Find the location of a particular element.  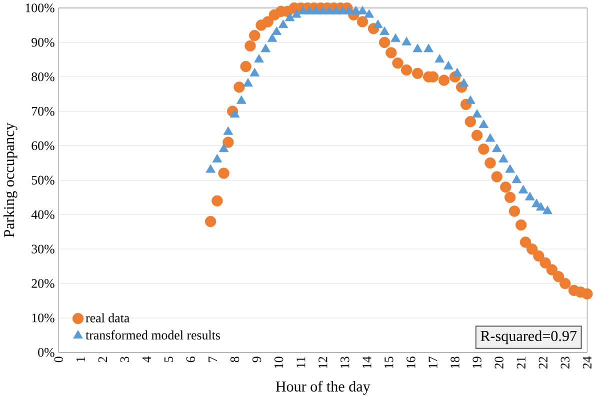

x-tick-label: 13 is located at coordinates (345, 362).